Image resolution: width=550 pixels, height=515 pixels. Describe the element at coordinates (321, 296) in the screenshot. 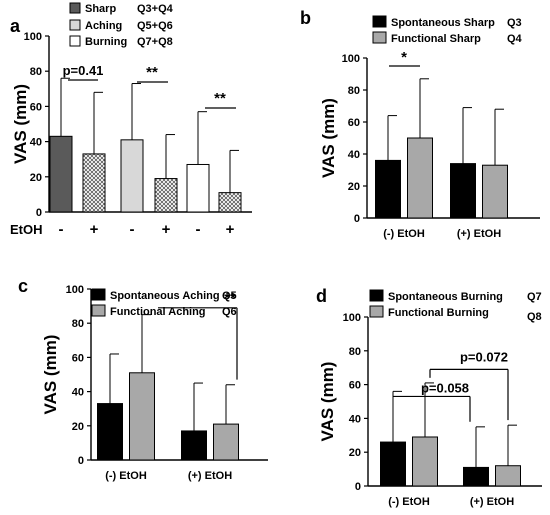

I see `panel-label-d: d` at that location.